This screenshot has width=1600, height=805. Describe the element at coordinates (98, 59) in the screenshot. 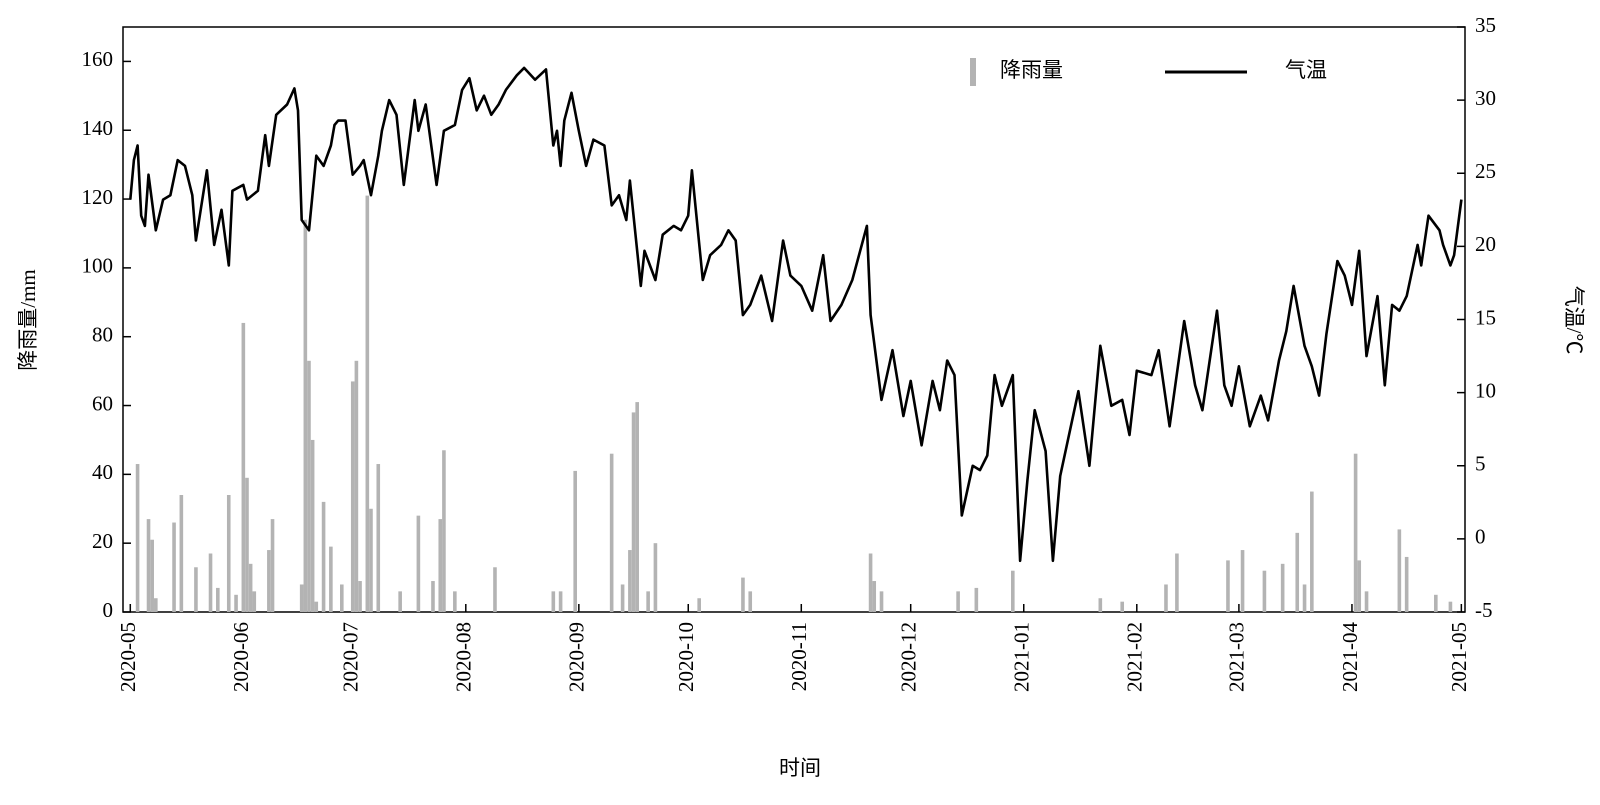

I see `y-tick-label: 160` at that location.